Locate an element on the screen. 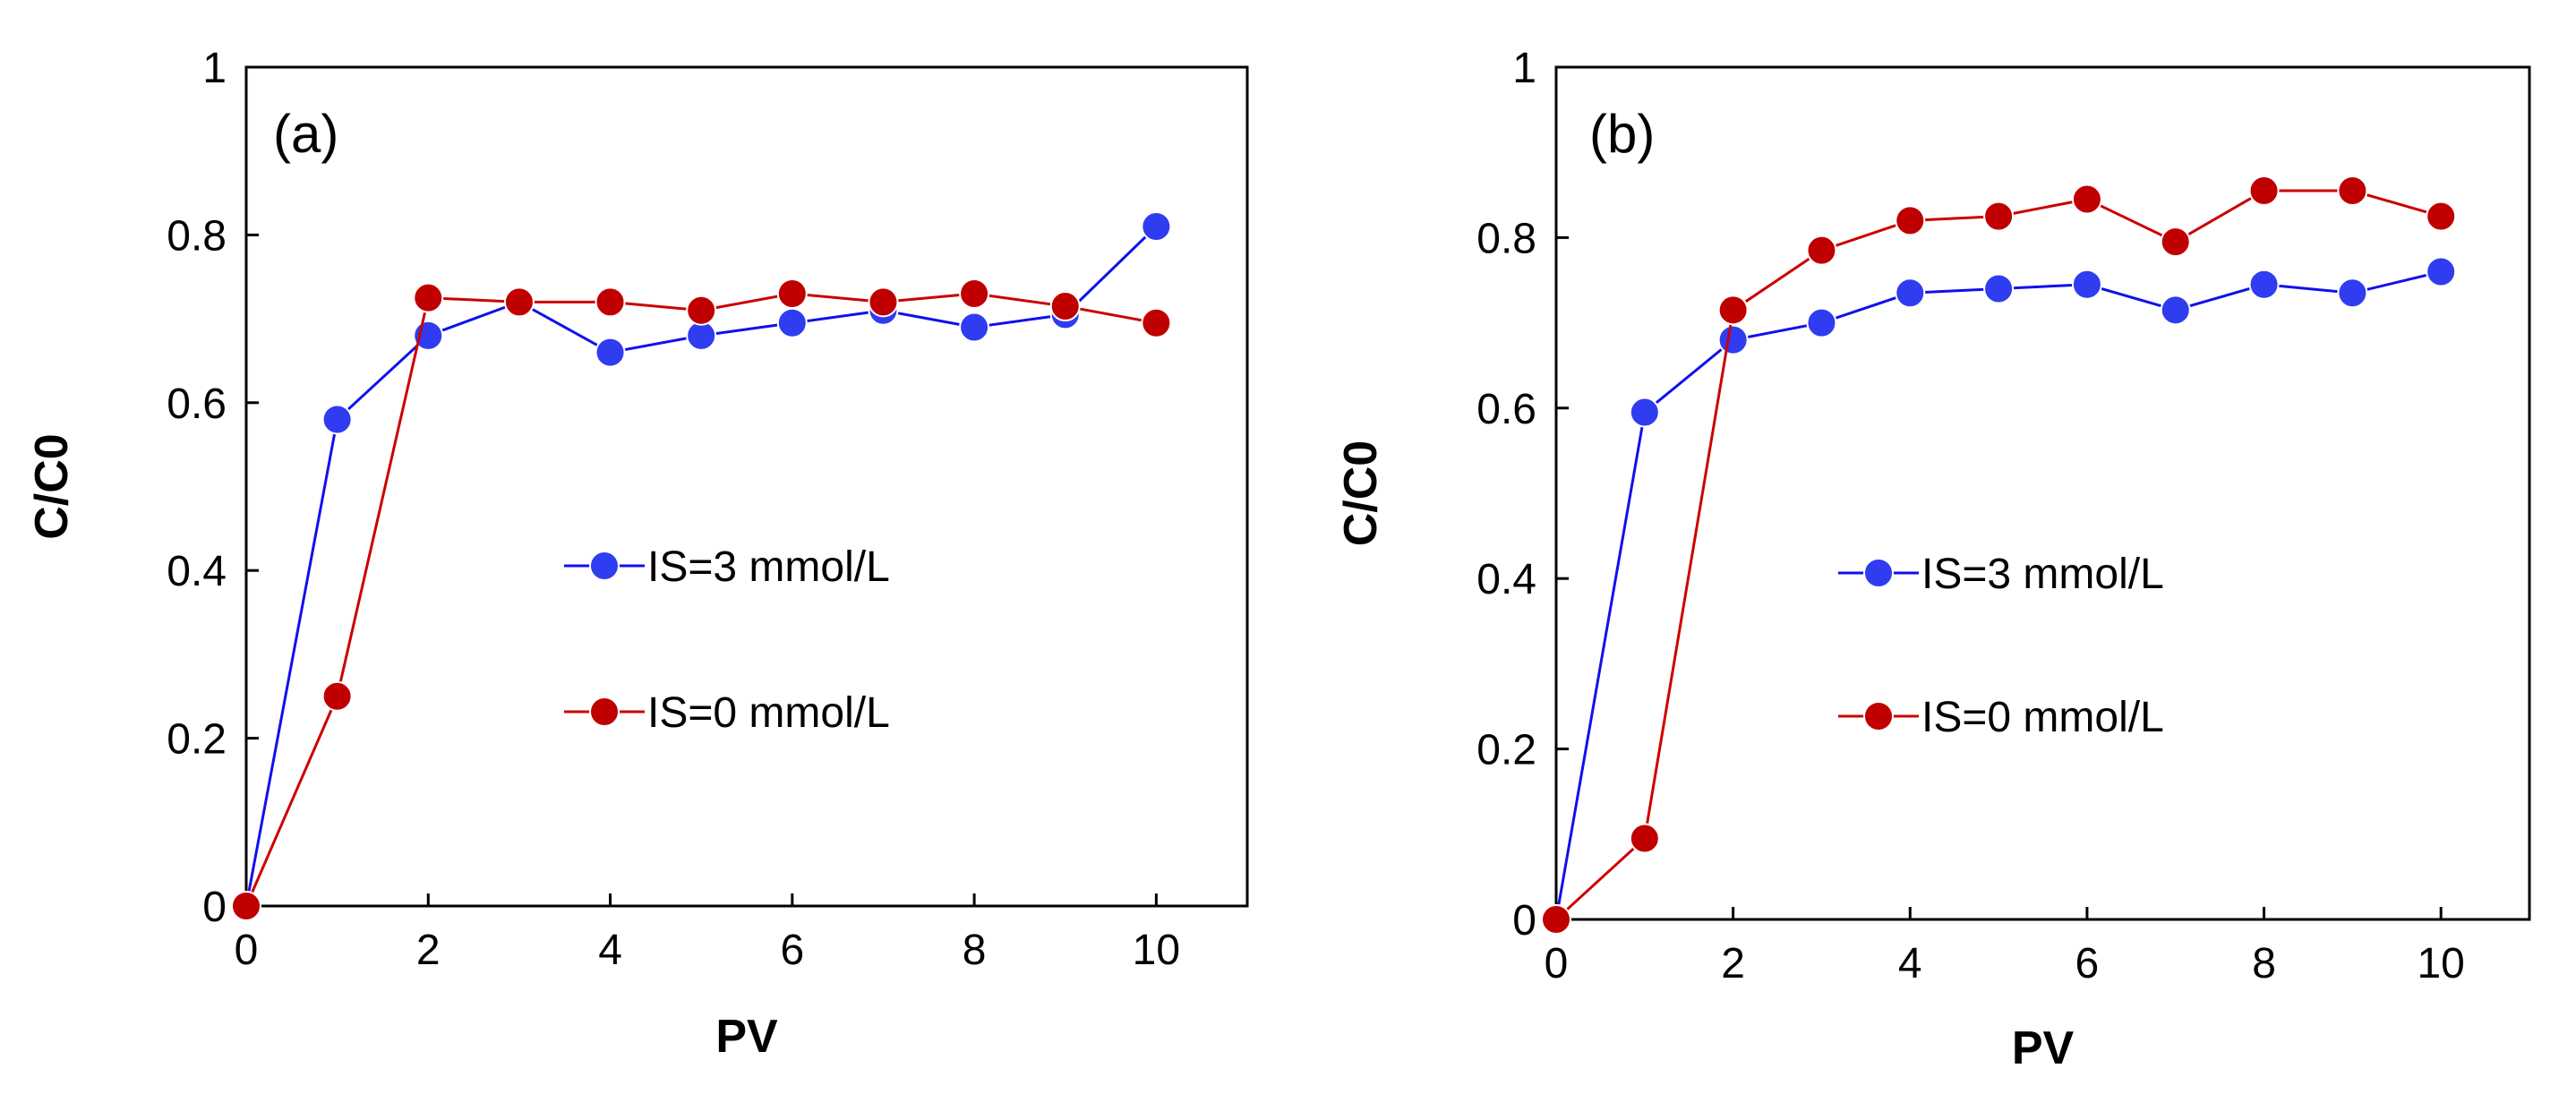  panel-label: (a) is located at coordinates (306, 134).